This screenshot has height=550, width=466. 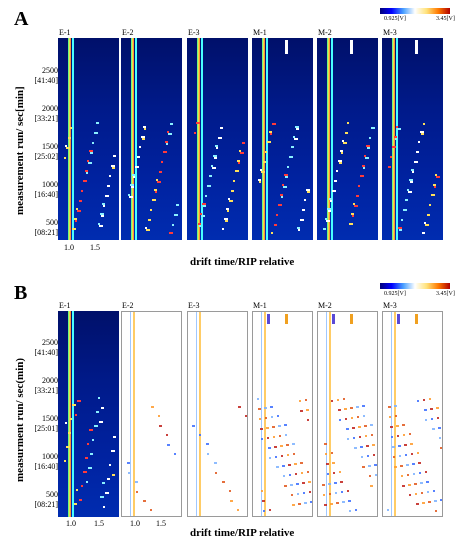 What do you see at coordinates (46, 352) in the screenshot?
I see `panel-b-y-tick: [41:40]` at bounding box center [46, 352].